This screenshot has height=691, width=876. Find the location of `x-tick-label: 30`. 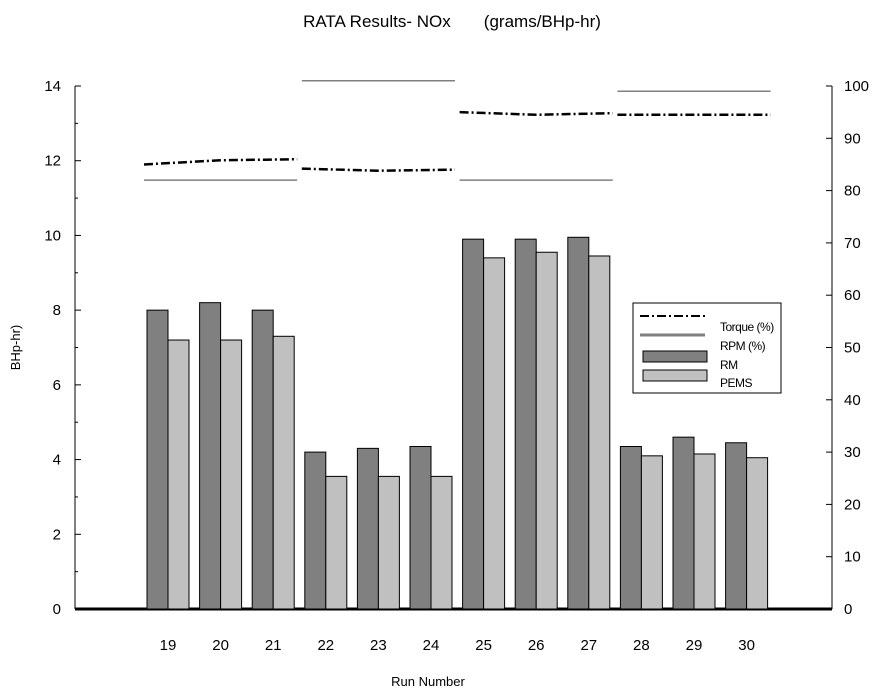

x-tick-label: 30 is located at coordinates (746, 645).